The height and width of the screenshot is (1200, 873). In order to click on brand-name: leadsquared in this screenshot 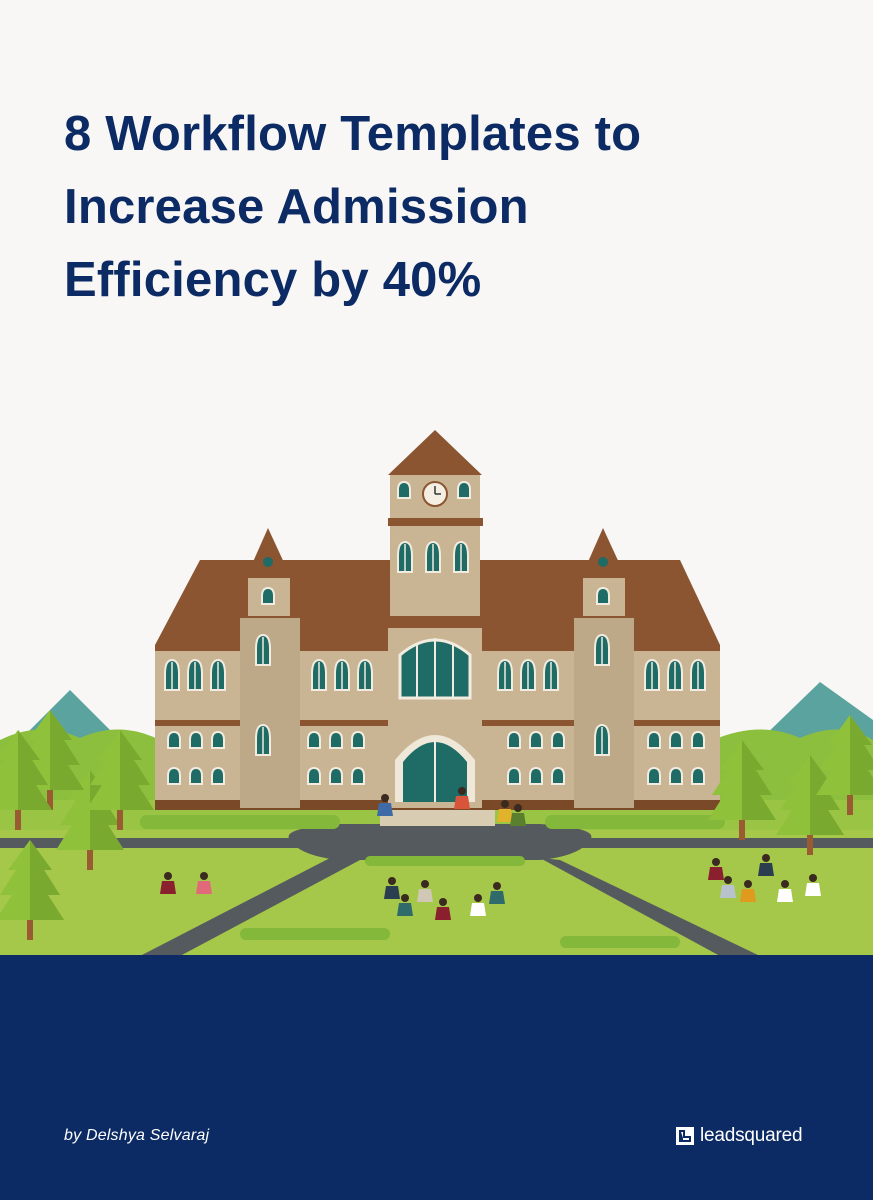, I will do `click(751, 1135)`.